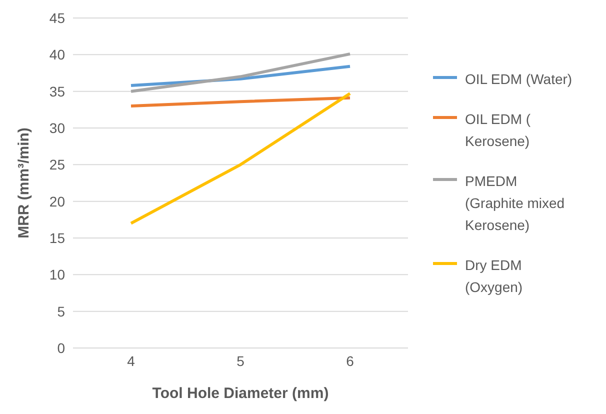 This screenshot has height=414, width=606. Describe the element at coordinates (519, 79) in the screenshot. I see `legend-label: OIL EDM (Water)` at that location.